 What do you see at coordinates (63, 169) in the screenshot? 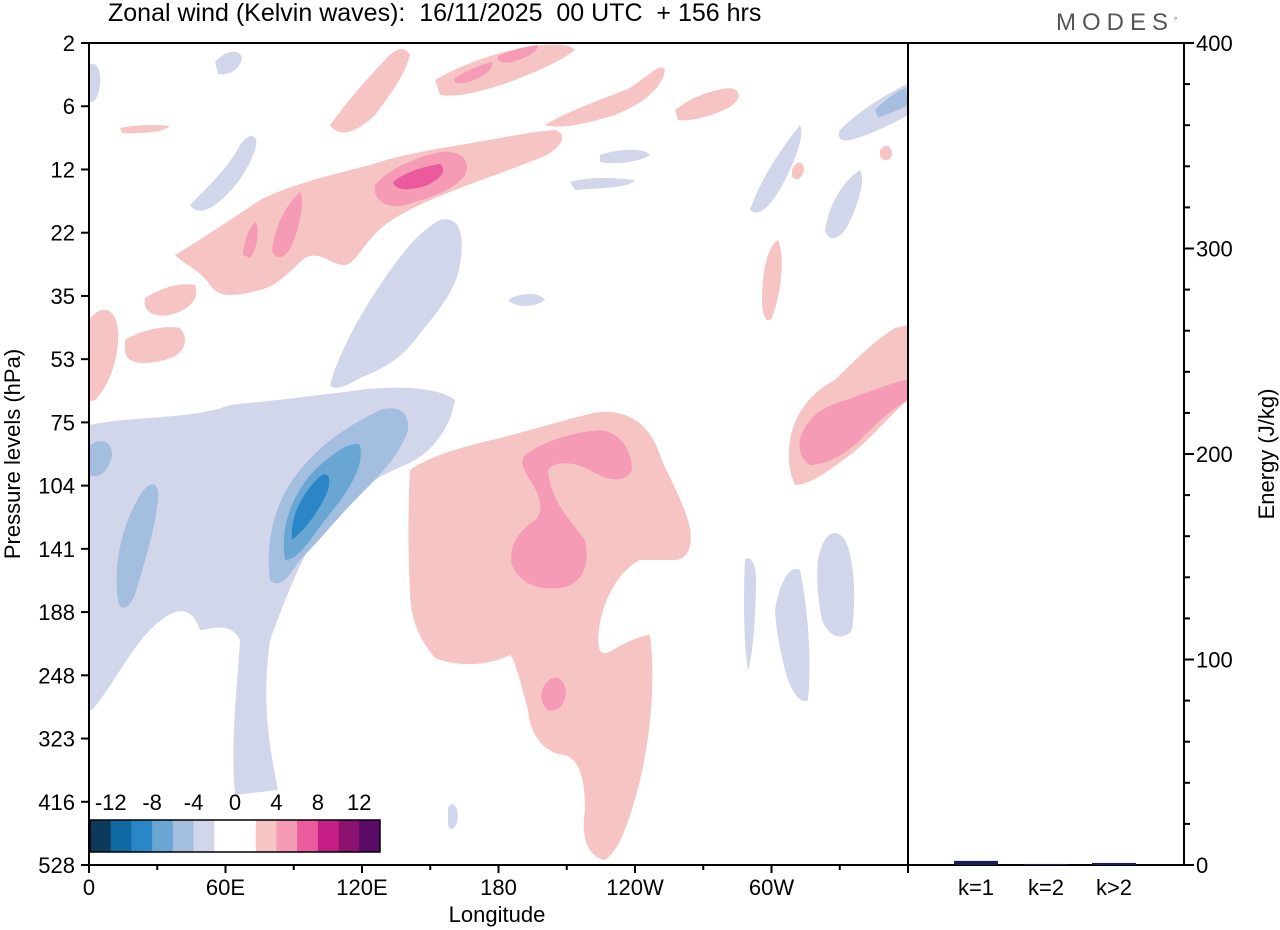
I see `pressure-tick-label: 12` at bounding box center [63, 169].